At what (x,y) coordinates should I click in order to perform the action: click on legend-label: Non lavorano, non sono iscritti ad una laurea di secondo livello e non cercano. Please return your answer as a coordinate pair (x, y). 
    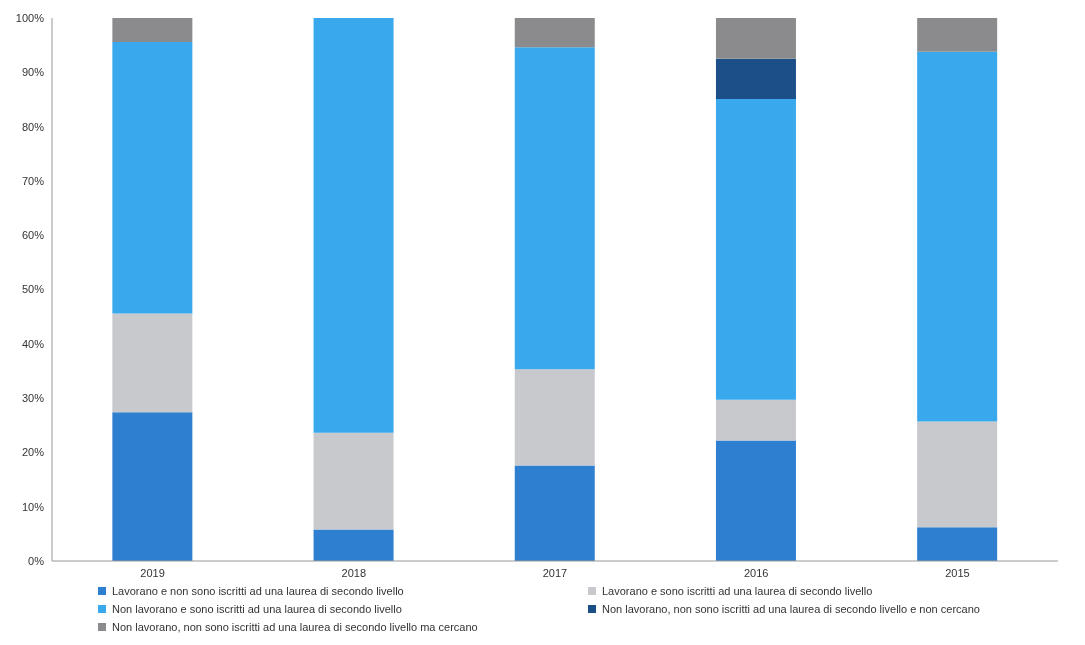
    Looking at the image, I should click on (791, 609).